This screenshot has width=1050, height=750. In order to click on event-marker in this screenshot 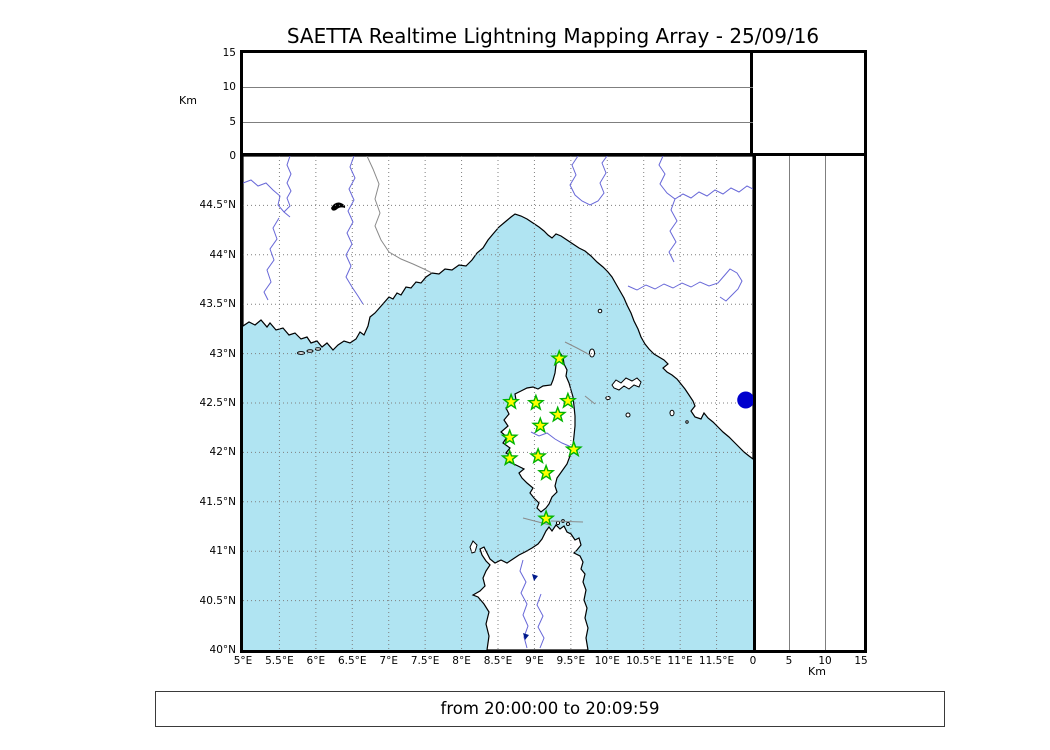, I will do `click(745, 400)`.